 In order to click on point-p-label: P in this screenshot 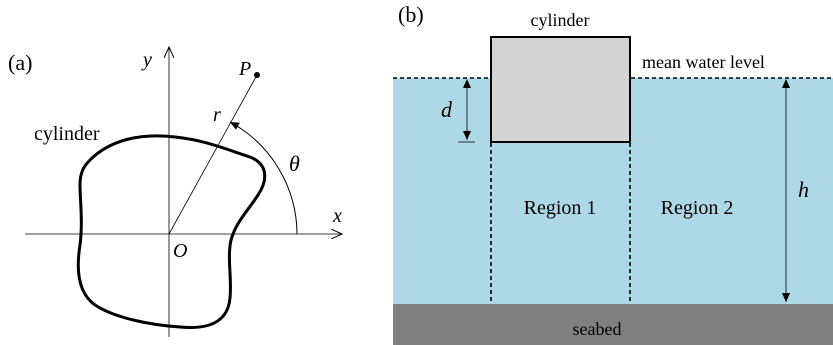, I will do `click(244, 69)`.